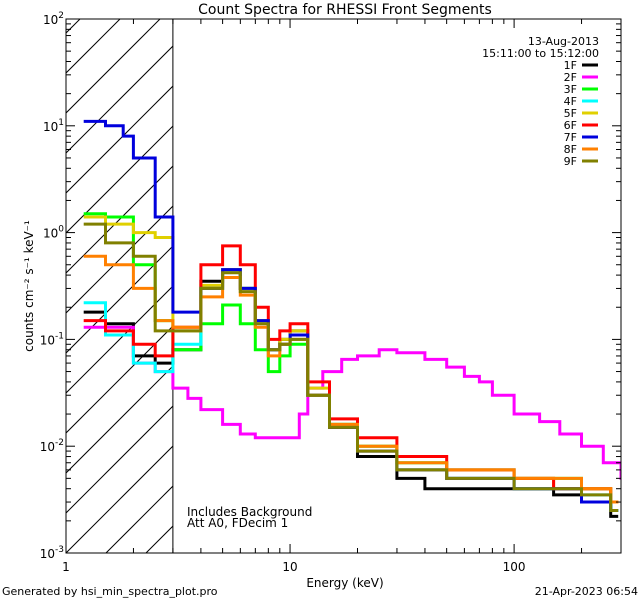 Image resolution: width=640 pixels, height=600 pixels. I want to click on y-tick-label: 10⁻³, so click(52, 553).